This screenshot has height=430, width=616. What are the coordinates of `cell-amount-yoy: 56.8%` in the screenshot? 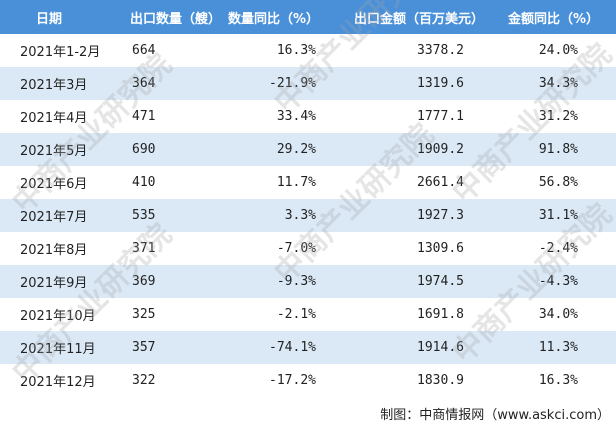 It's located at (558, 182).